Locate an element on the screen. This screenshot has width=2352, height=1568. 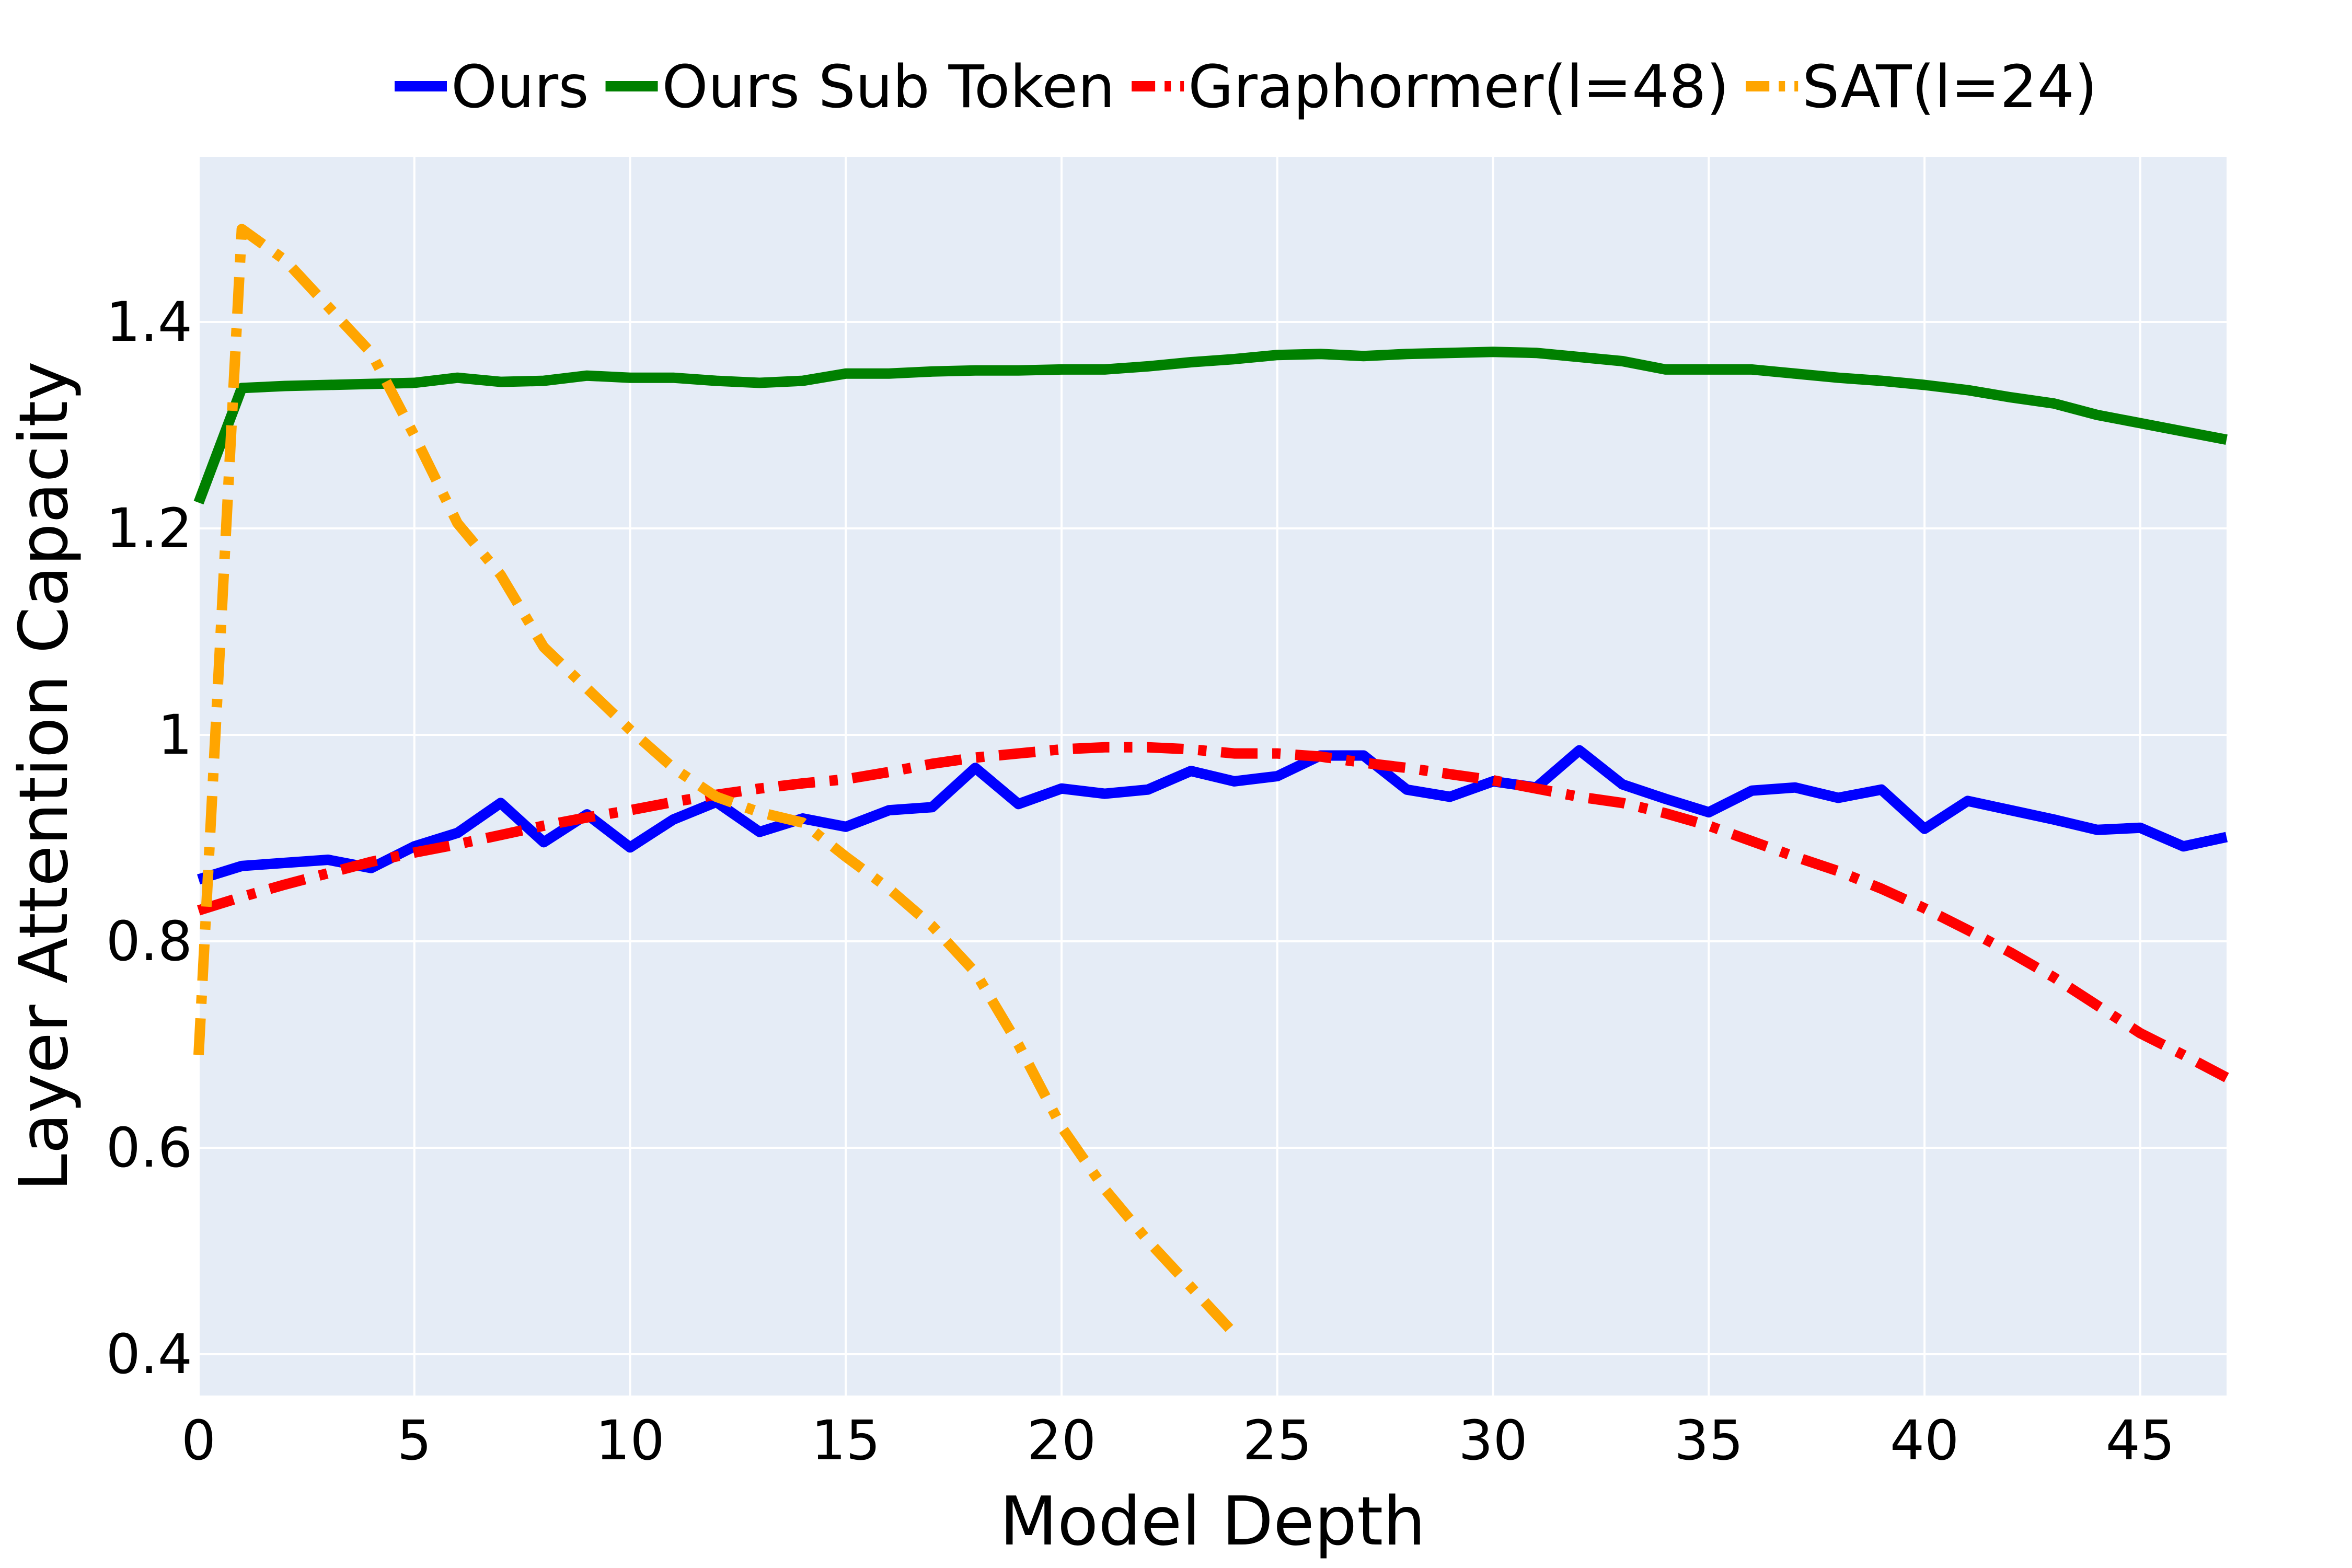
x-tick-label: 10 is located at coordinates (629, 1440).